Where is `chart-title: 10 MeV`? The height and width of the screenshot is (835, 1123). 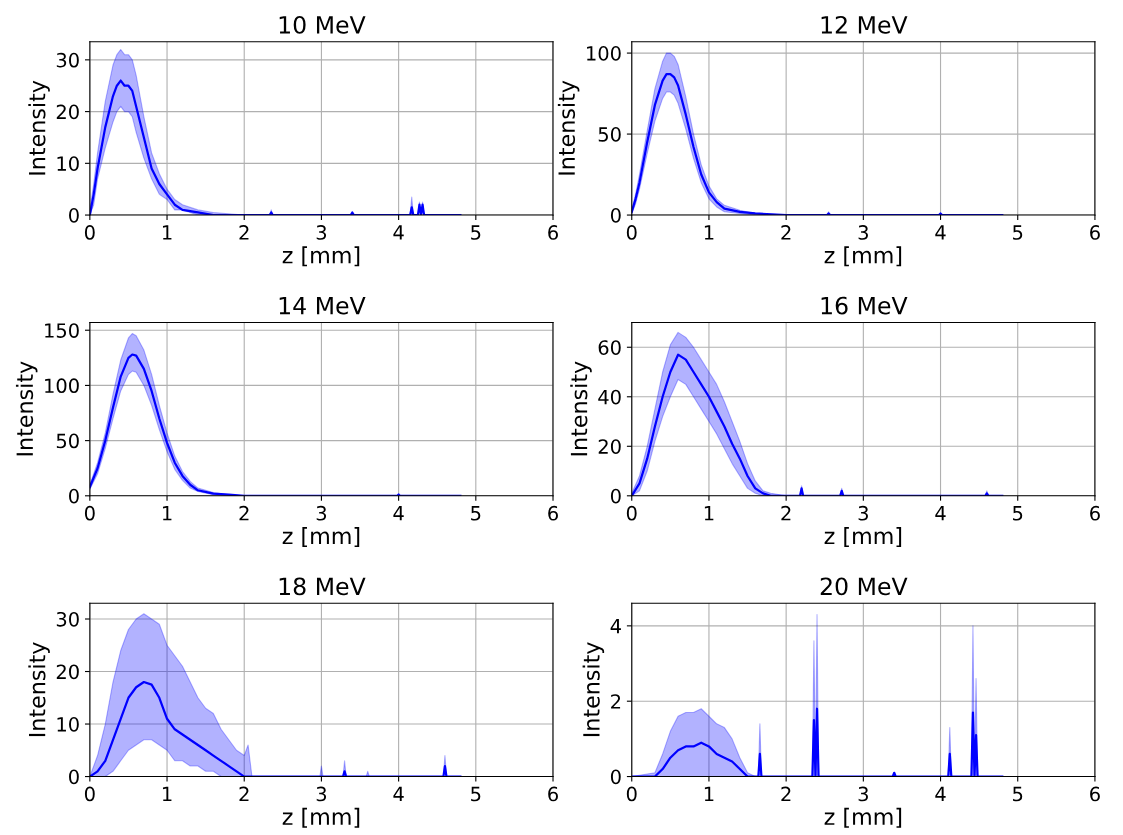
chart-title: 10 MeV is located at coordinates (322, 24).